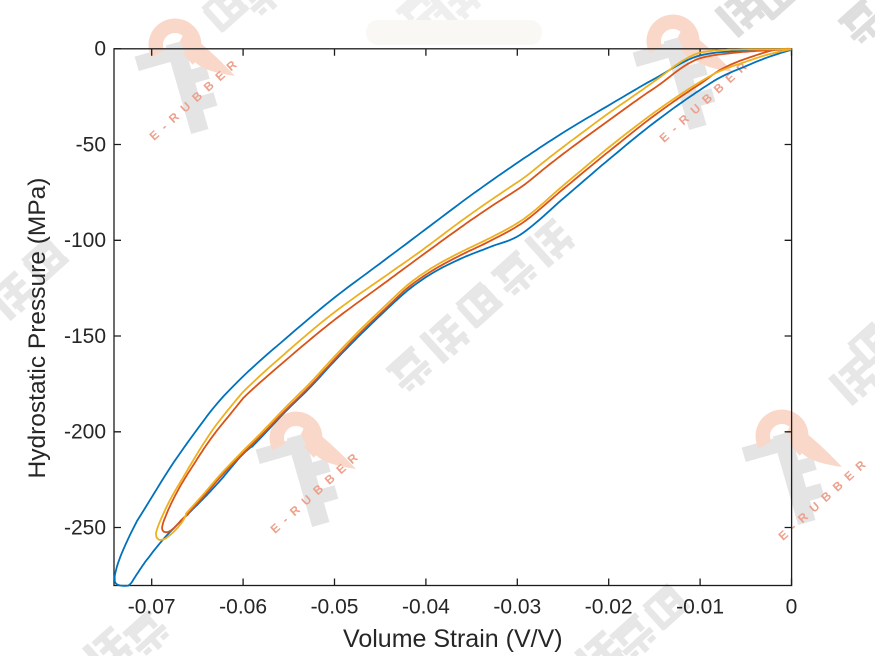 This screenshot has height=661, width=875. Describe the element at coordinates (91, 144) in the screenshot. I see `svg-text: -50` at that location.